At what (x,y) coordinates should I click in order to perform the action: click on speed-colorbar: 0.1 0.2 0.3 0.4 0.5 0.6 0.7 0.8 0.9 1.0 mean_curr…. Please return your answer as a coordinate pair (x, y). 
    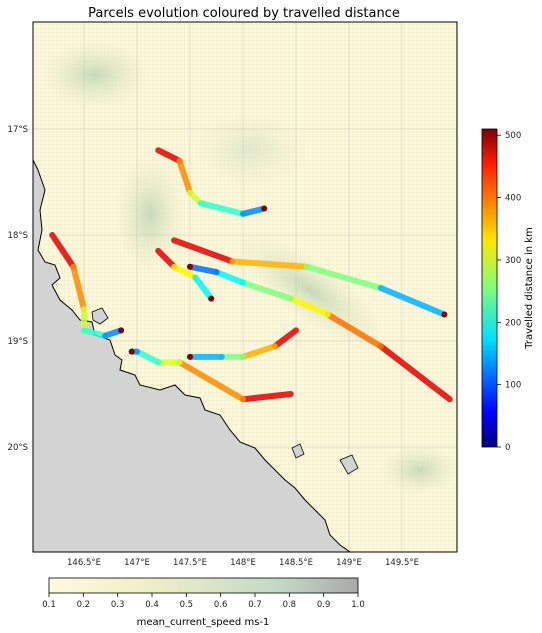
    Looking at the image, I should click on (203, 602).